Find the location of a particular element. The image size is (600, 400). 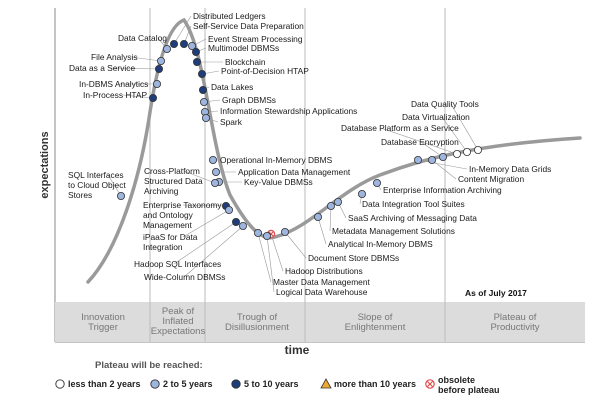

y-axis-label: expectations is located at coordinates (45, 164).